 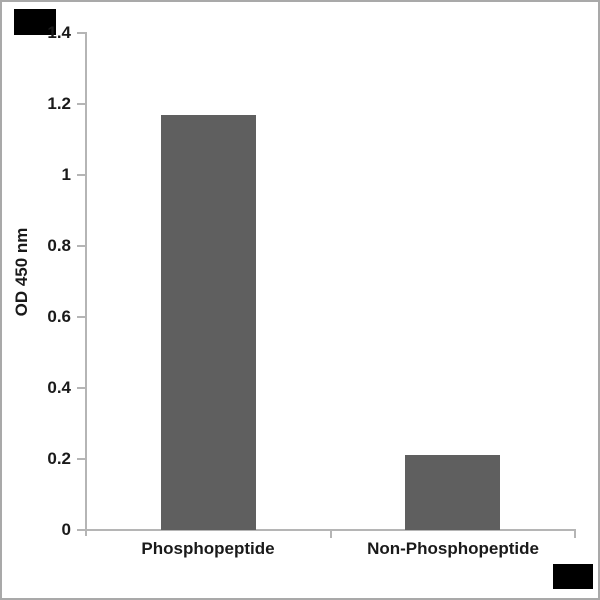 I want to click on x-axis-line, so click(x=330, y=530).